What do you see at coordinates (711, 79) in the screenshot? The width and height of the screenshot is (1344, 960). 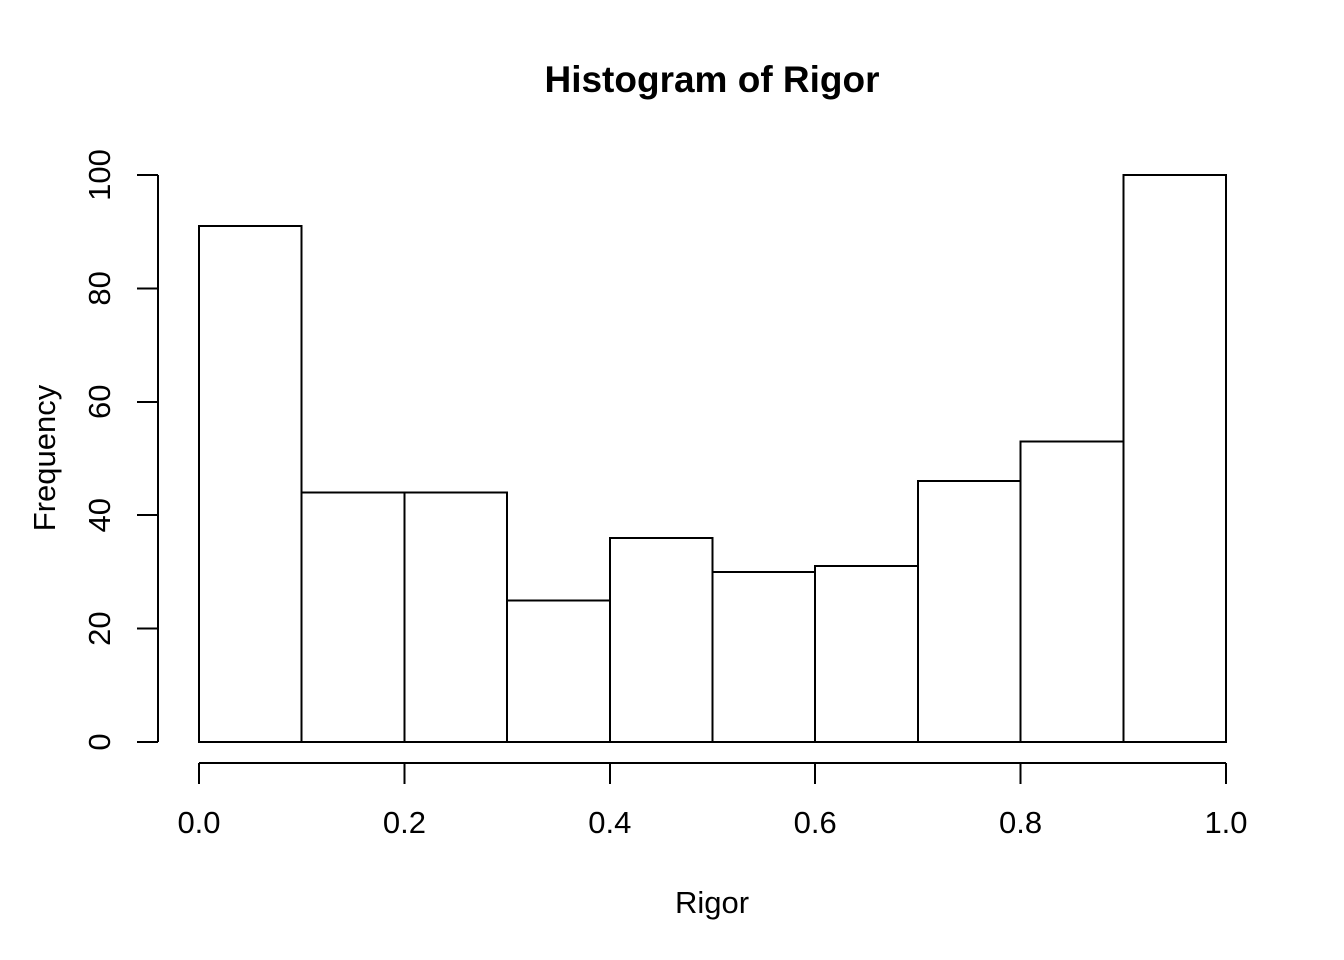 I see `chart-title: Histogram of Rigor` at bounding box center [711, 79].